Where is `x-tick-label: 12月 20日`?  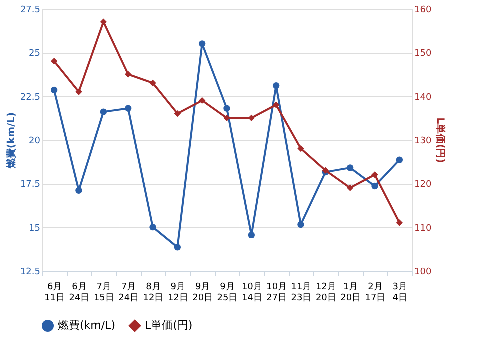 x-tick-label: 12月 20日 is located at coordinates (326, 293).